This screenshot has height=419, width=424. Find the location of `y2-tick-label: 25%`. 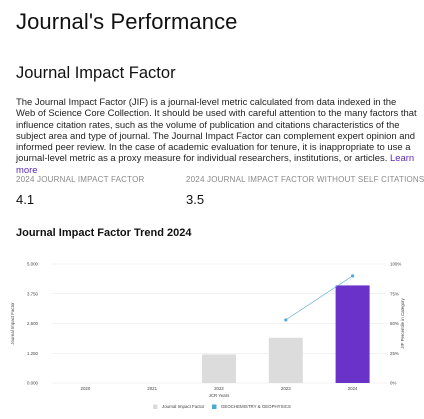

y2-tick-label: 25% is located at coordinates (394, 353).